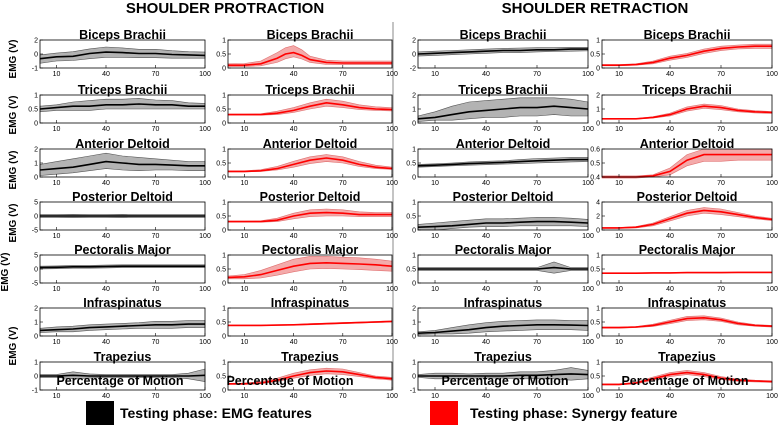 This screenshot has width=778, height=429. What do you see at coordinates (216, 413) in the screenshot?
I see `legend-label-emg: Testing phase: EMG features` at bounding box center [216, 413].